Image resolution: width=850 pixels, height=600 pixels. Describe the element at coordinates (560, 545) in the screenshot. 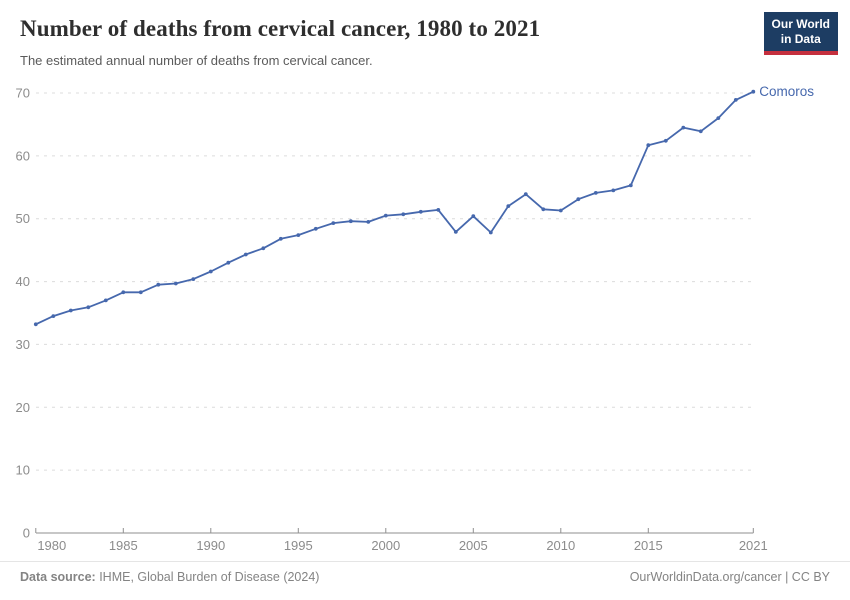

I see `x-axis-tick-label: 2010` at that location.